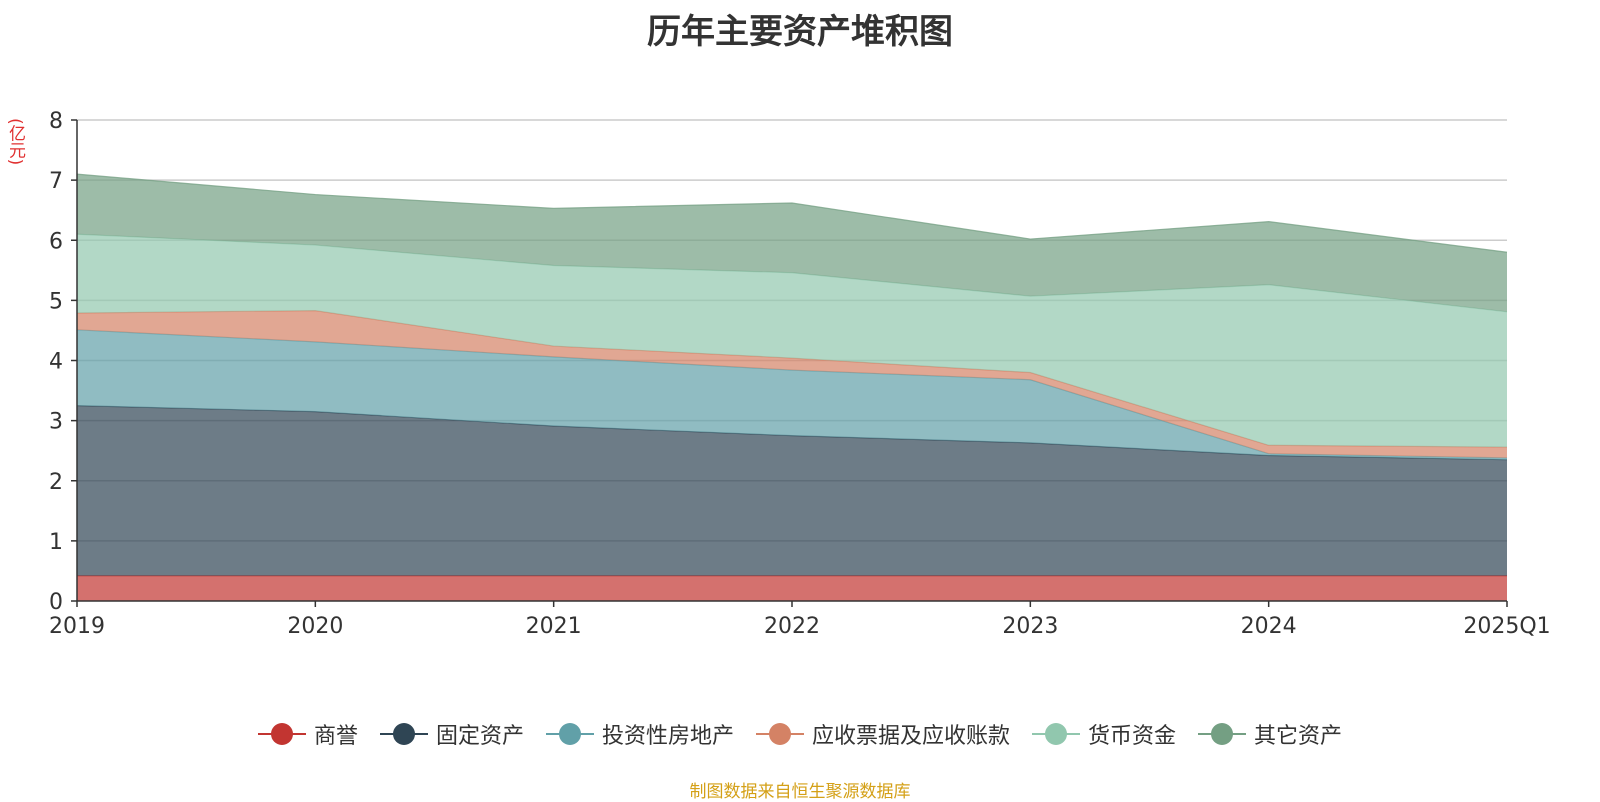  I want to click on y-tick-label: 5, so click(56, 301).